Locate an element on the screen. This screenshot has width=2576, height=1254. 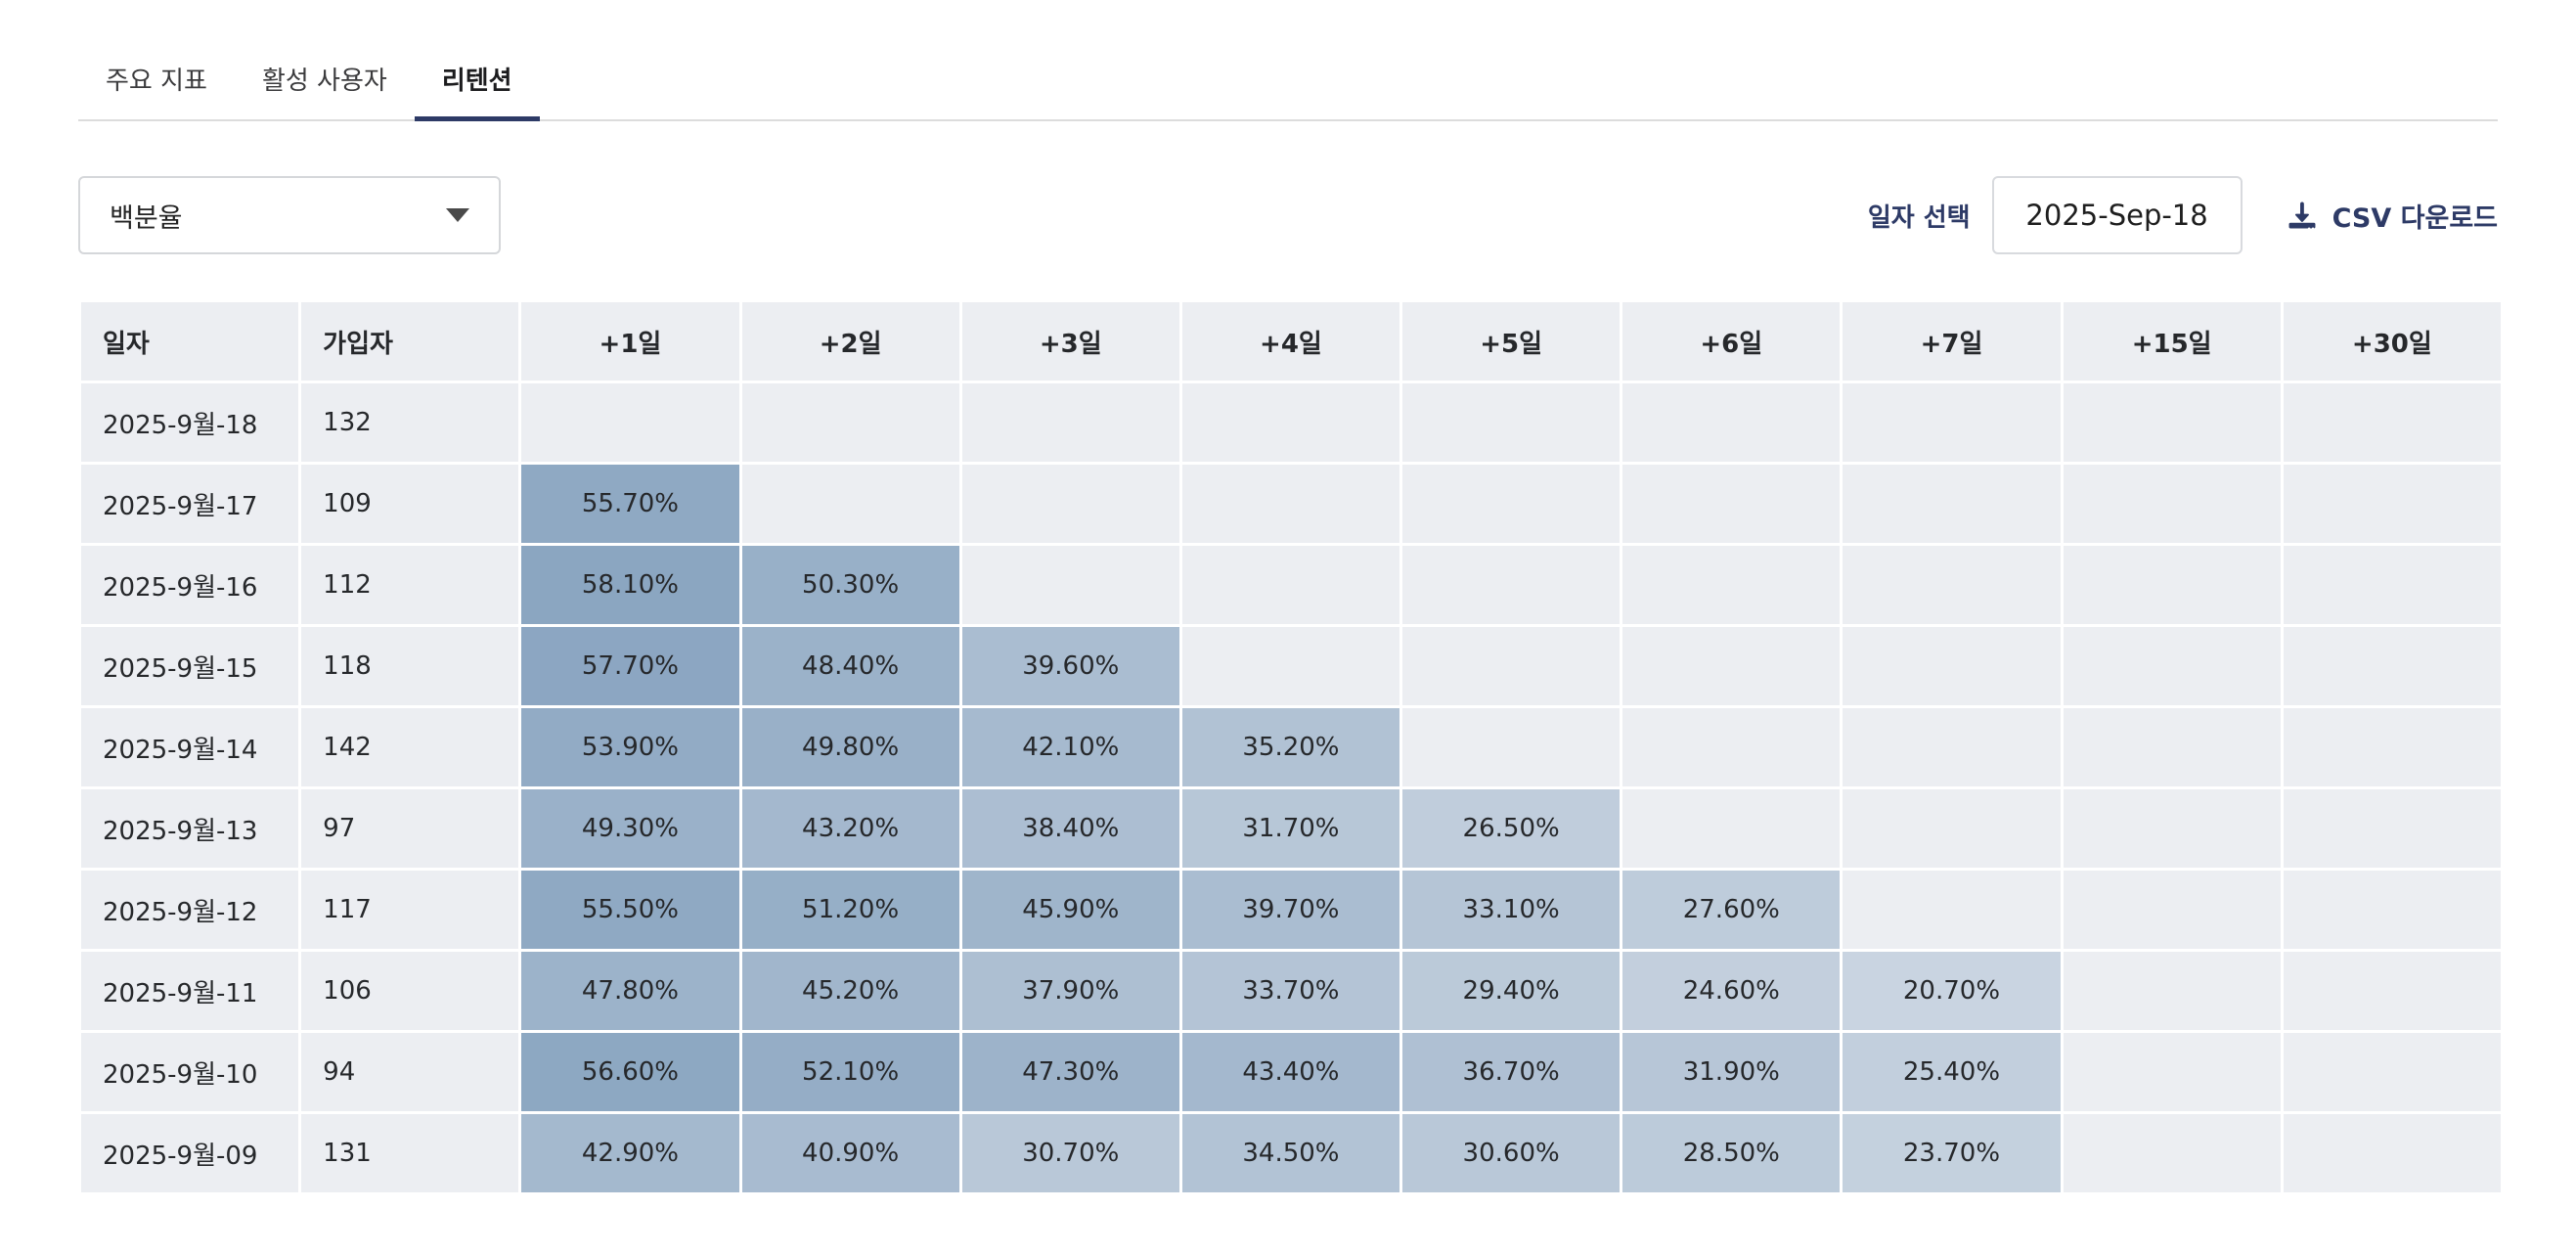
retention-cell: 34.50% is located at coordinates (1290, 1153).